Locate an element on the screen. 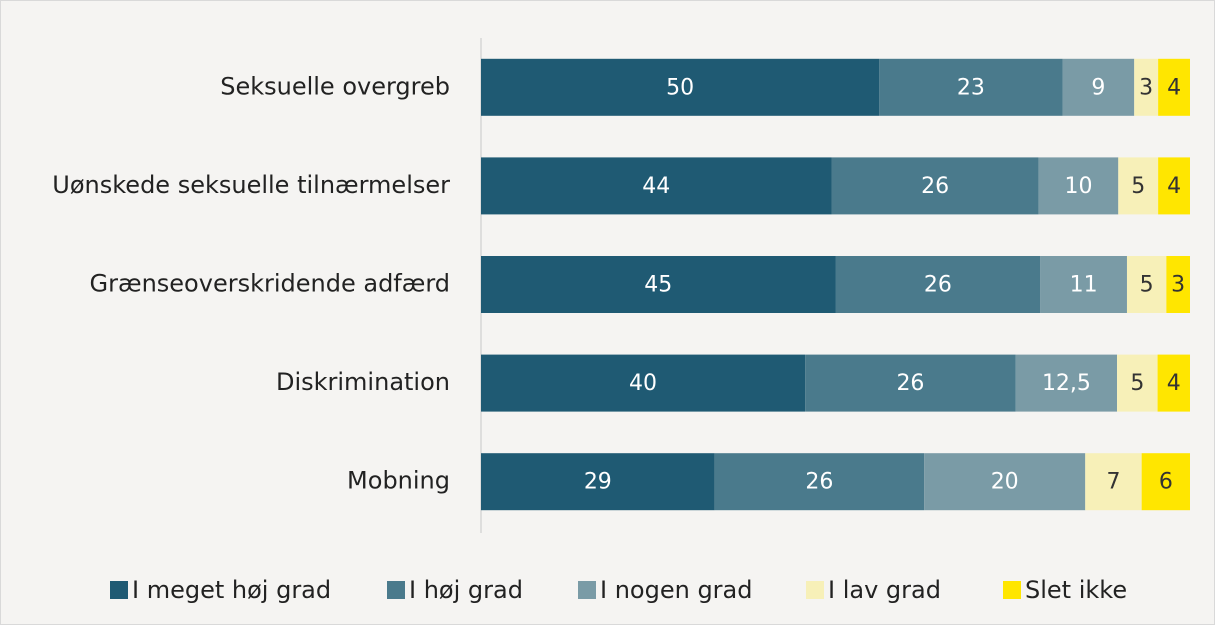 The image size is (1215, 625). category-label: Grænseoverskridende adfærd is located at coordinates (270, 284).